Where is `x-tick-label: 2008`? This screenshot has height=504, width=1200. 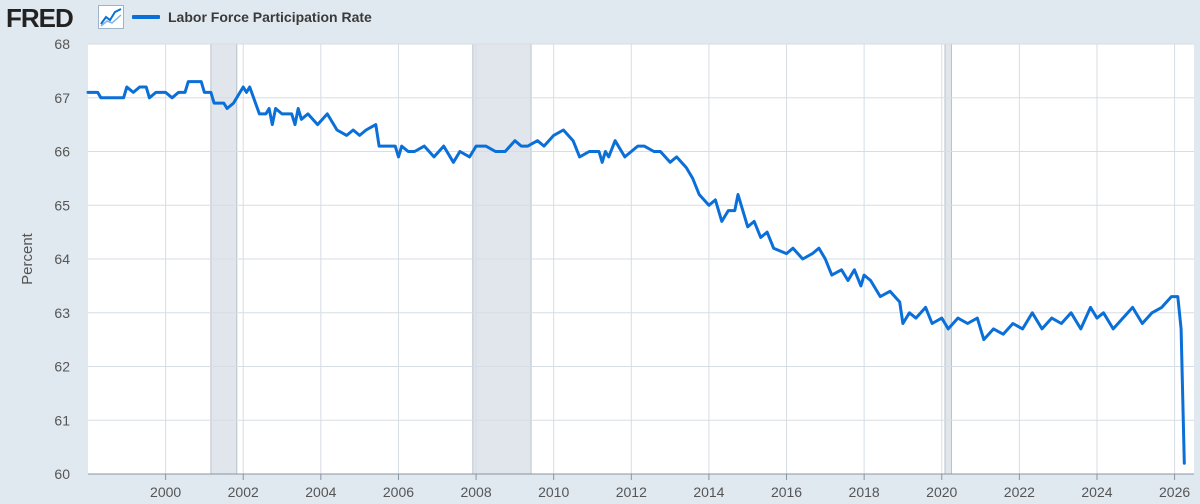 x-tick-label: 2008 is located at coordinates (475, 492).